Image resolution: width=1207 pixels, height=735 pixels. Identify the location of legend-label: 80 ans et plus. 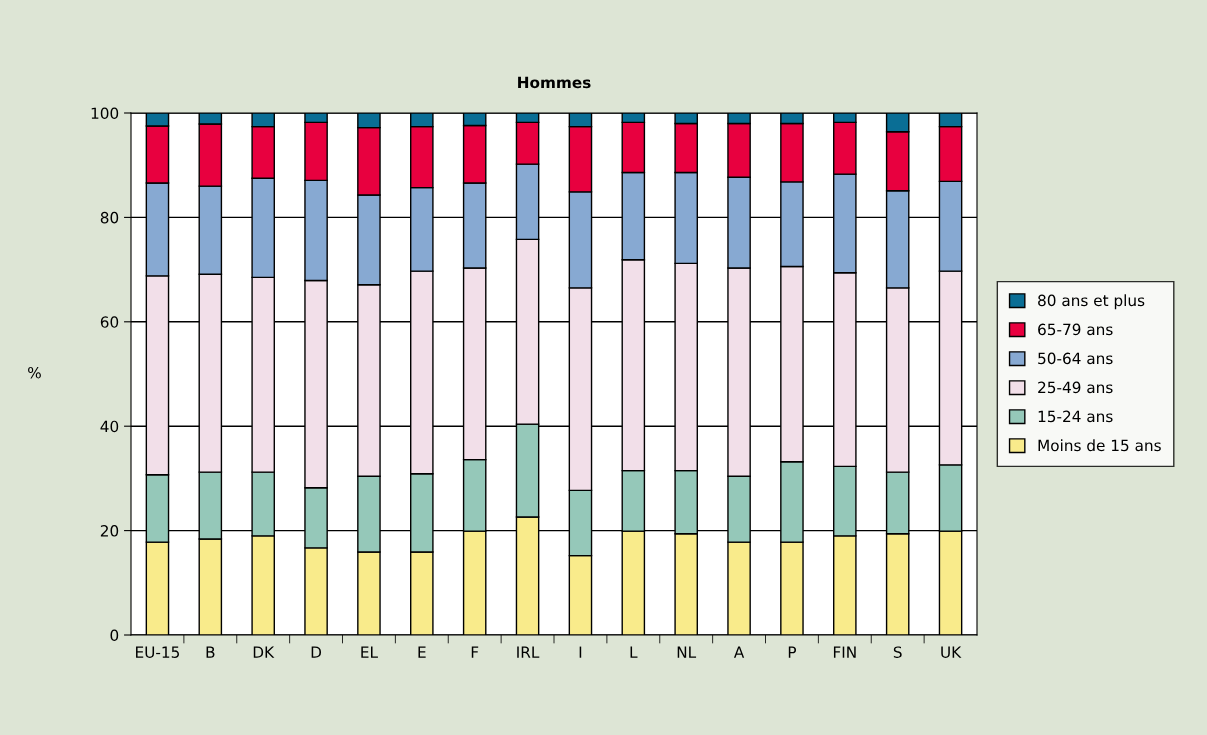
(1091, 302).